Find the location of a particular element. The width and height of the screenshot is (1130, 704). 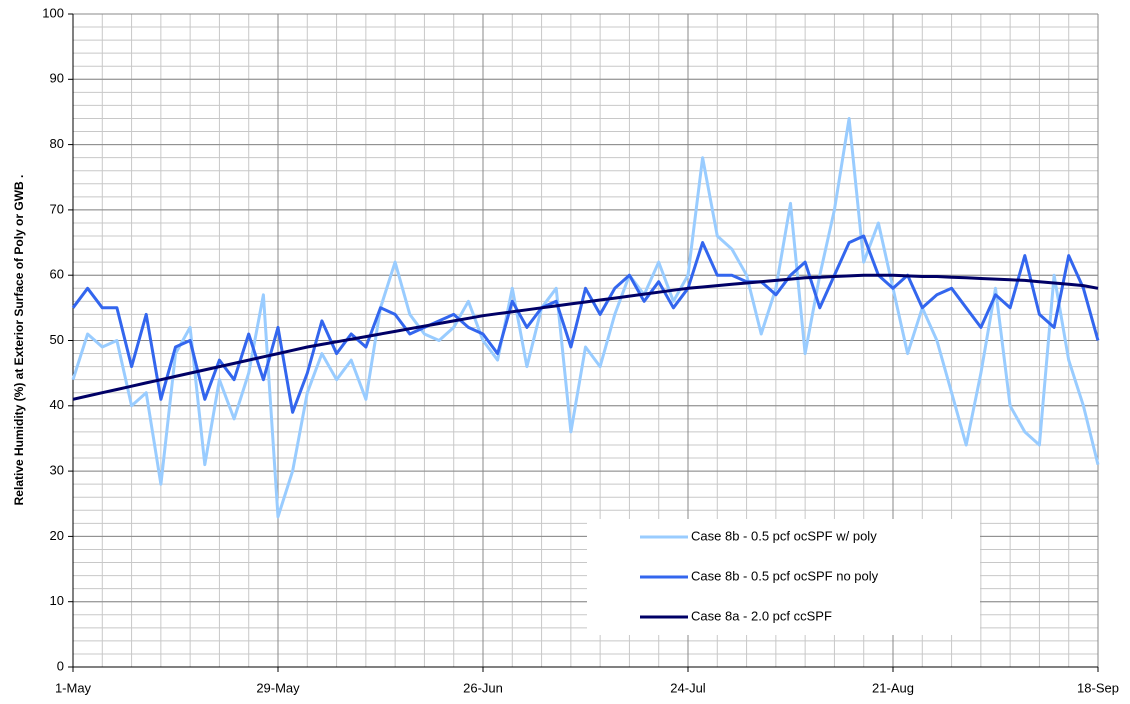

y-tick-label: 40 is located at coordinates (57, 404).